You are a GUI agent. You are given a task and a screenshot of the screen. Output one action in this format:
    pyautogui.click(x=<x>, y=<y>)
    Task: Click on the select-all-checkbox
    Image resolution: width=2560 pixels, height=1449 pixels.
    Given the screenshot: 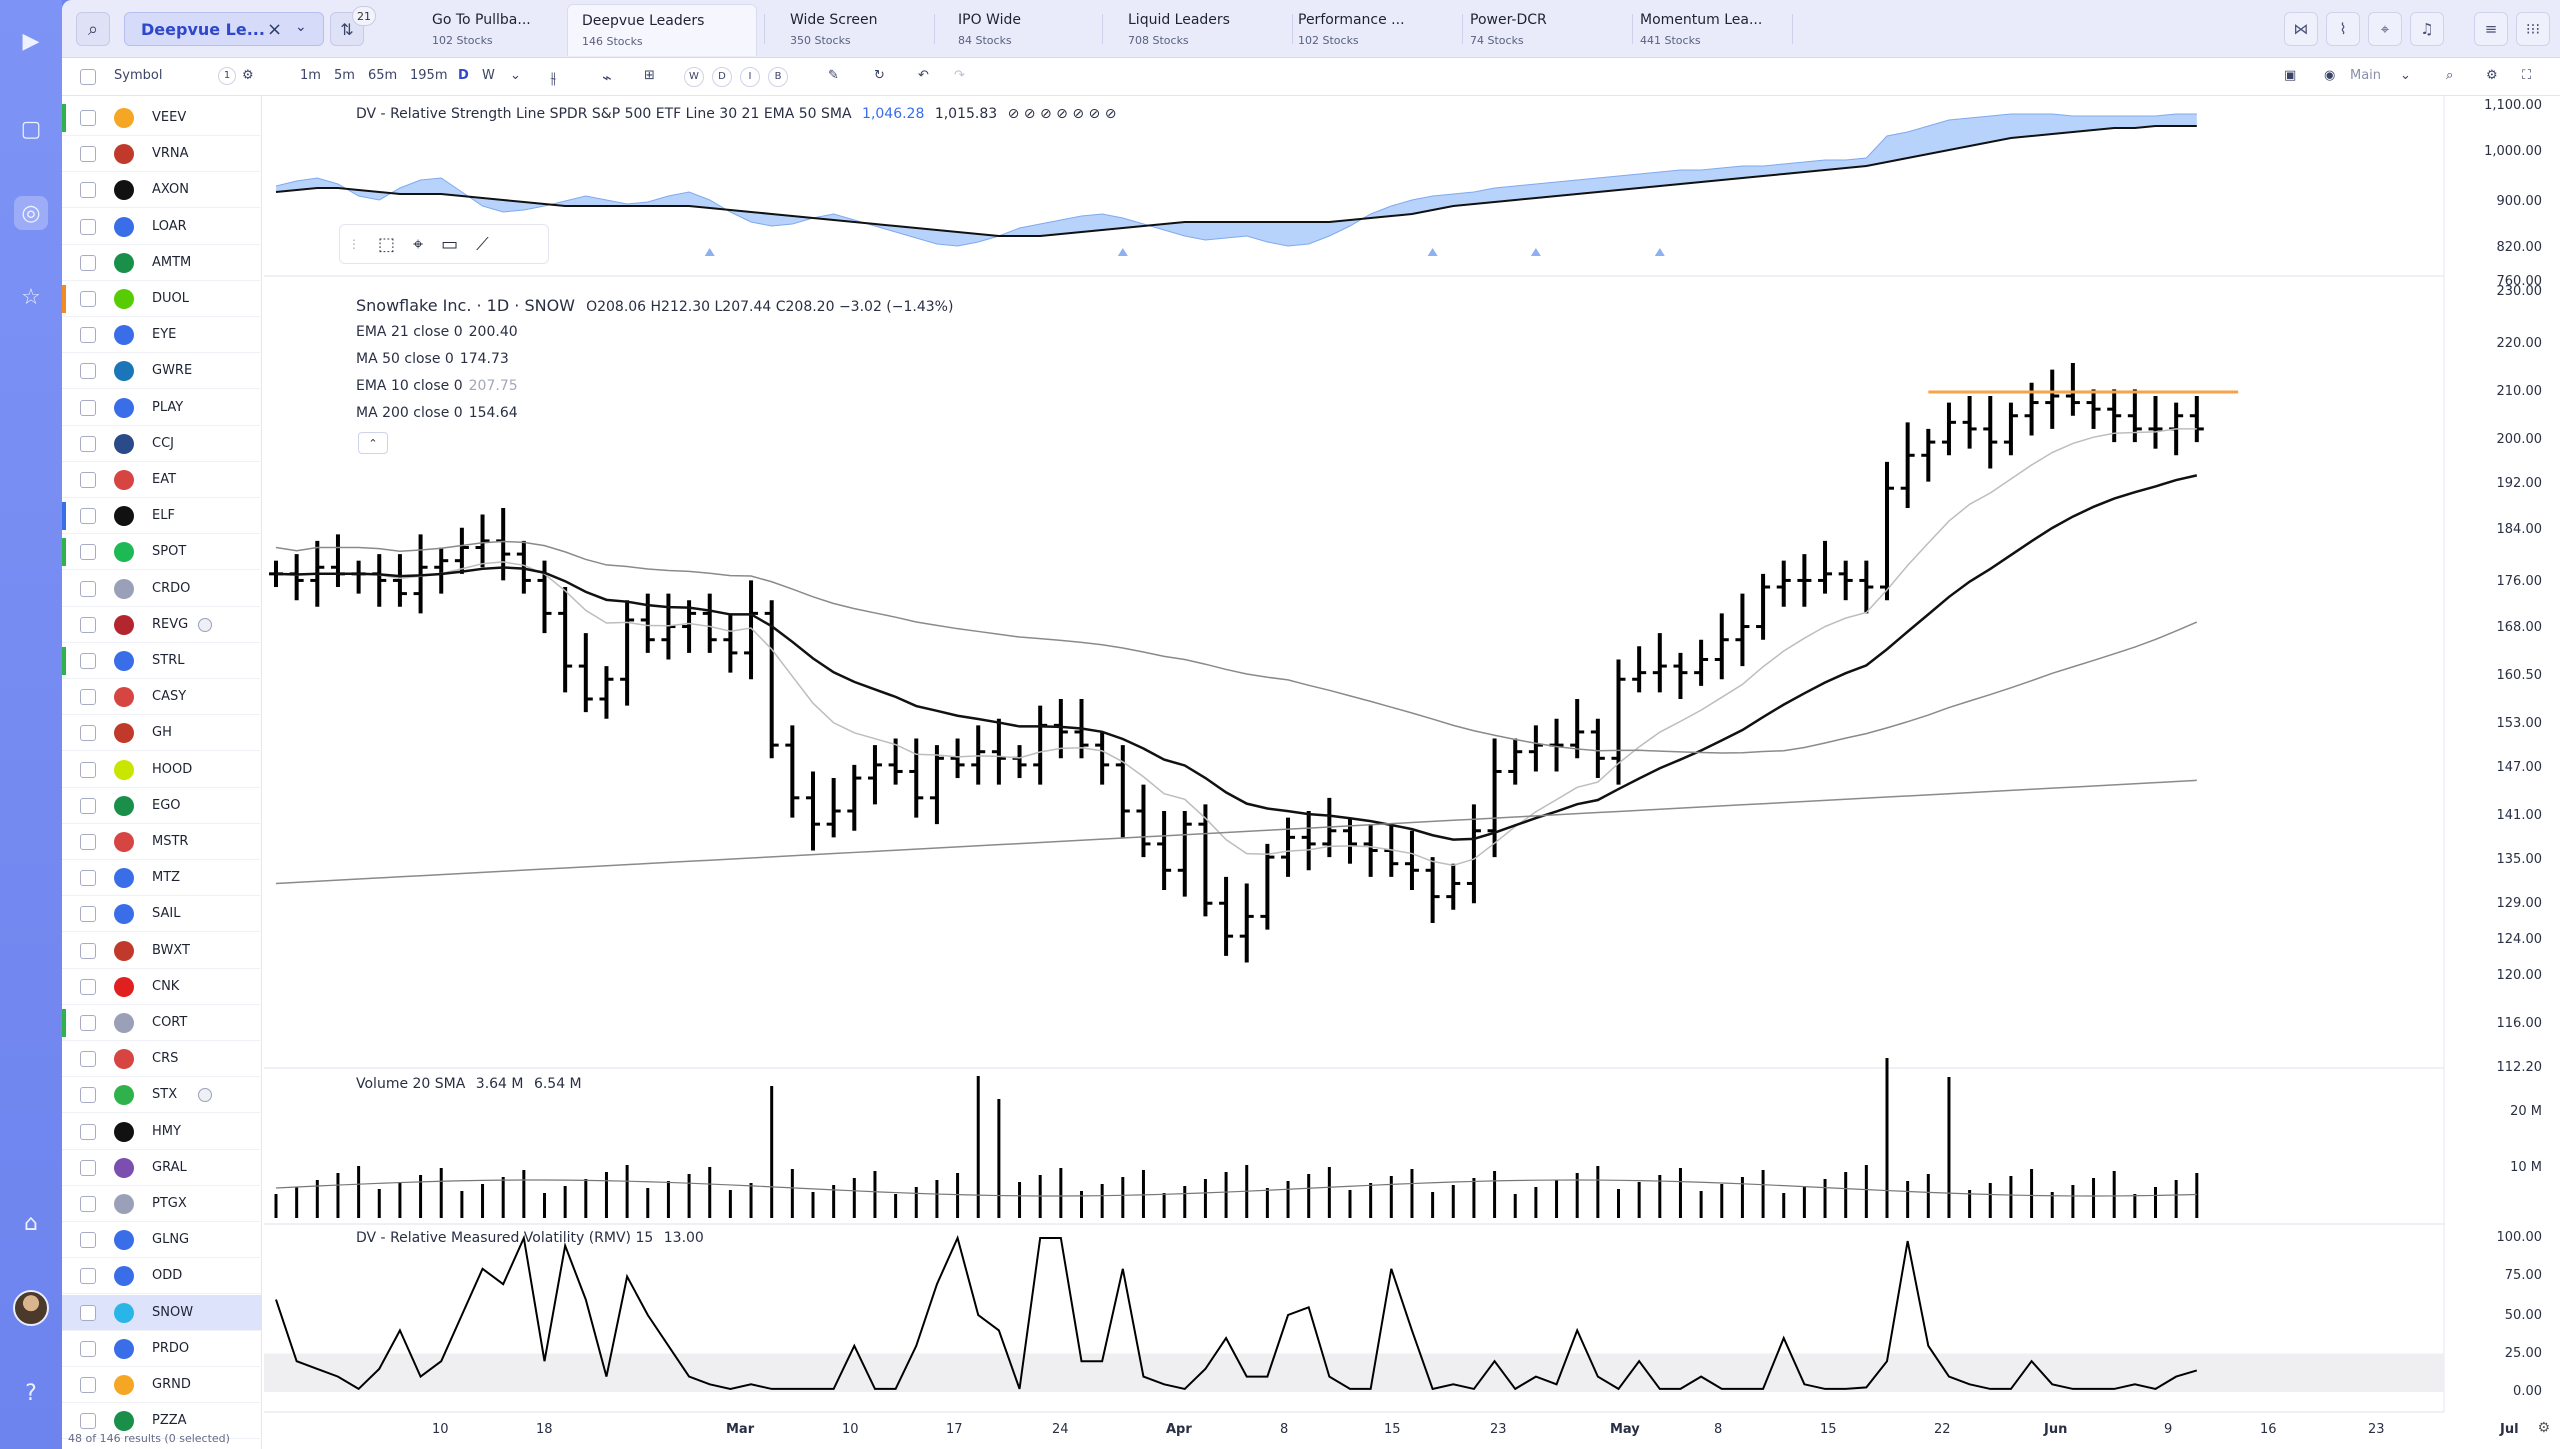 What is the action you would take?
    pyautogui.click(x=88, y=77)
    